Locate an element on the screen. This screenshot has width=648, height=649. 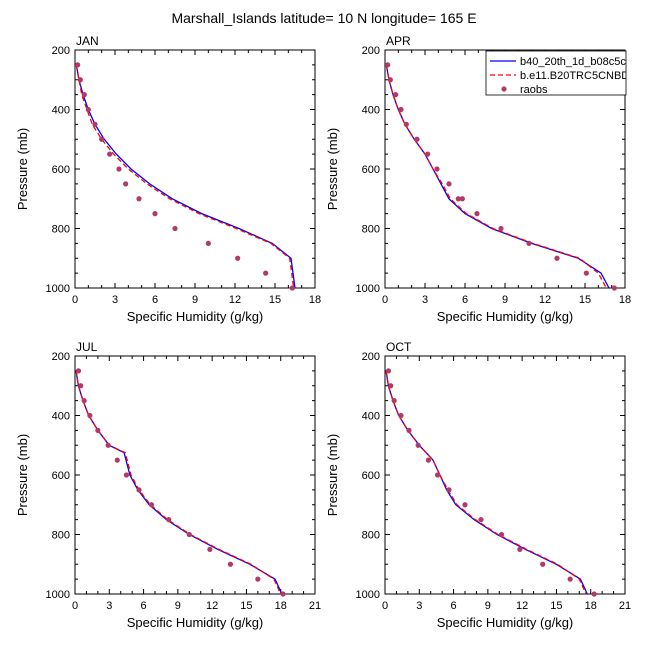
legend-entry: raobs is located at coordinates (524, 89).